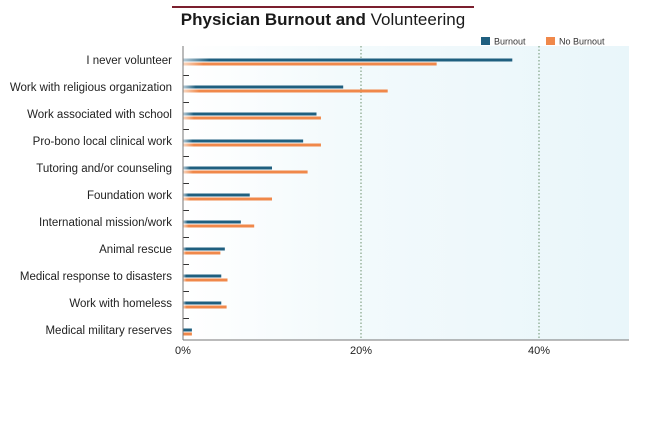 The width and height of the screenshot is (645, 439). I want to click on x-tick-labels: 0% 20% 40%, so click(362, 351).